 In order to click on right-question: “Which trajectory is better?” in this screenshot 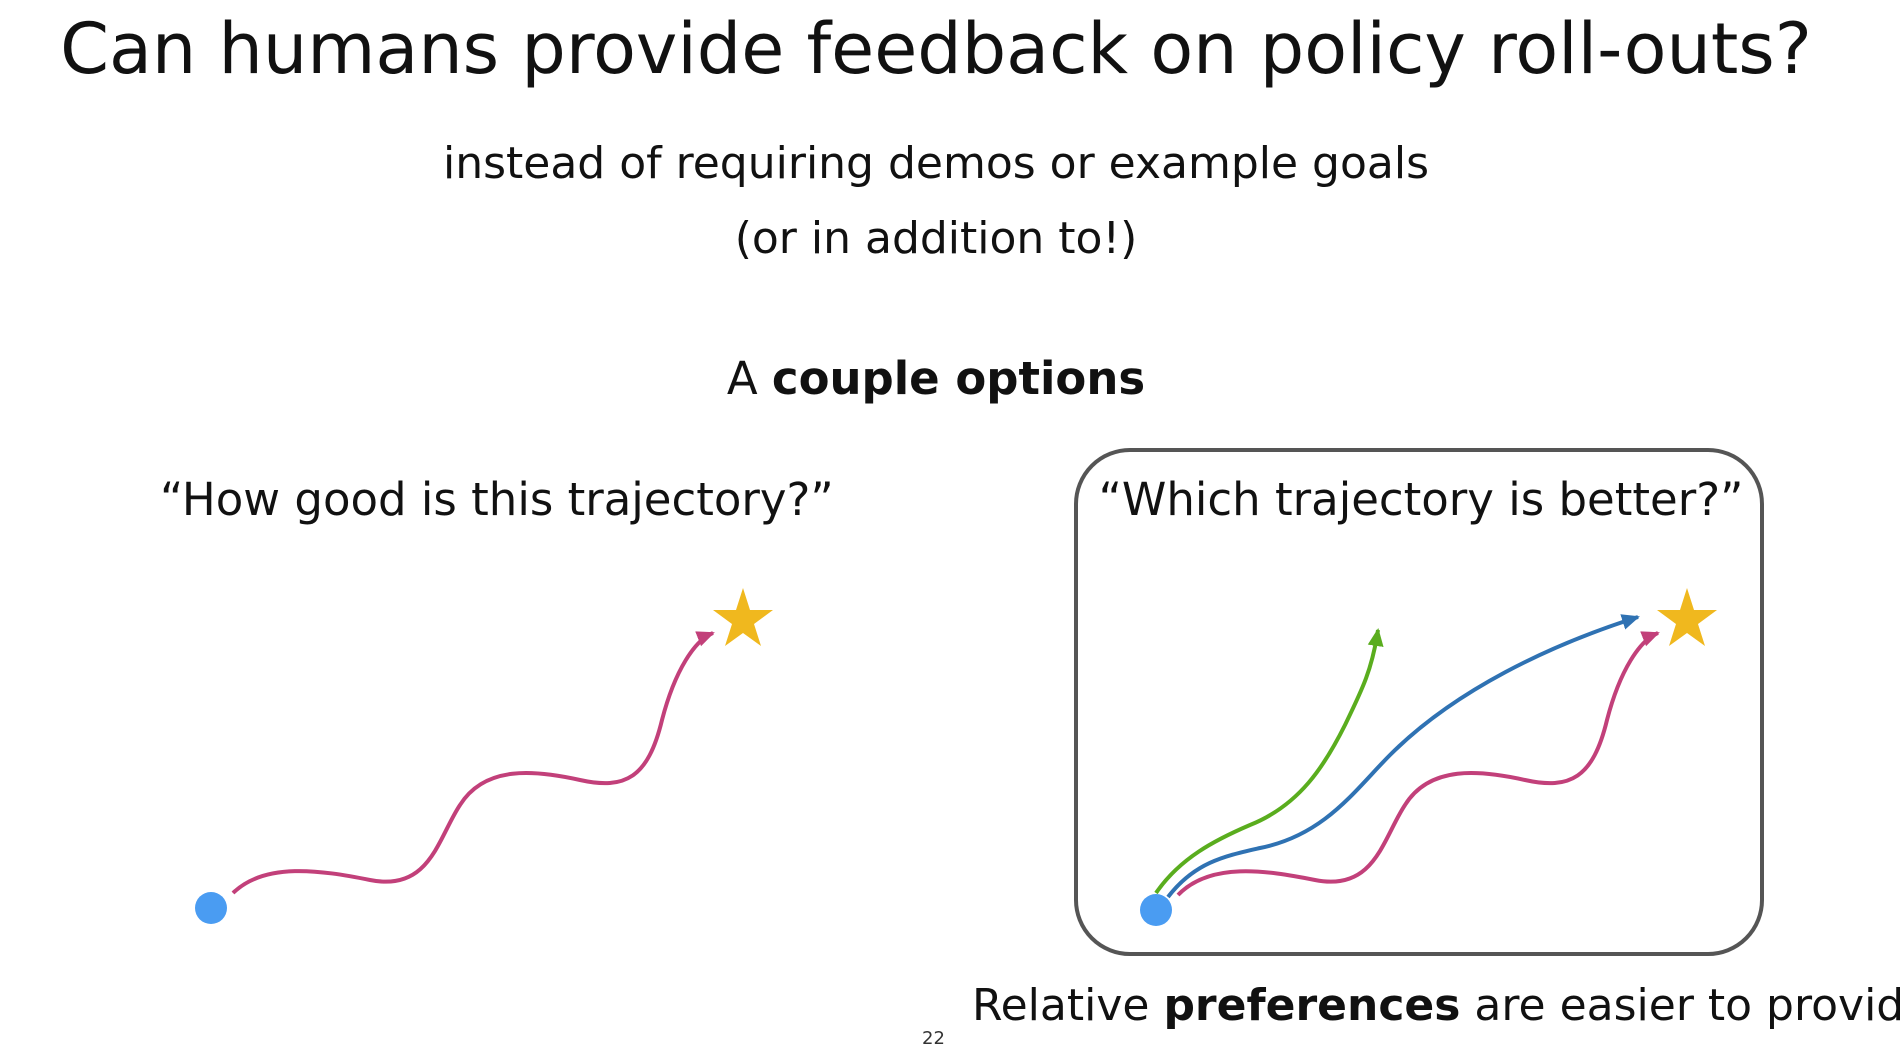, I will do `click(1421, 499)`.